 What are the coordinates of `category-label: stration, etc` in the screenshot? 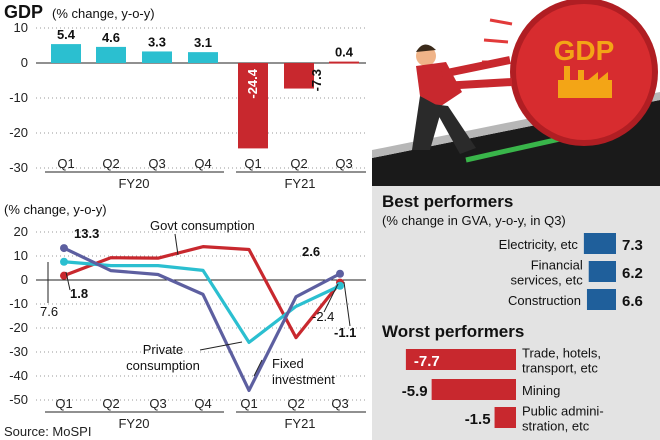 It's located at (556, 426).